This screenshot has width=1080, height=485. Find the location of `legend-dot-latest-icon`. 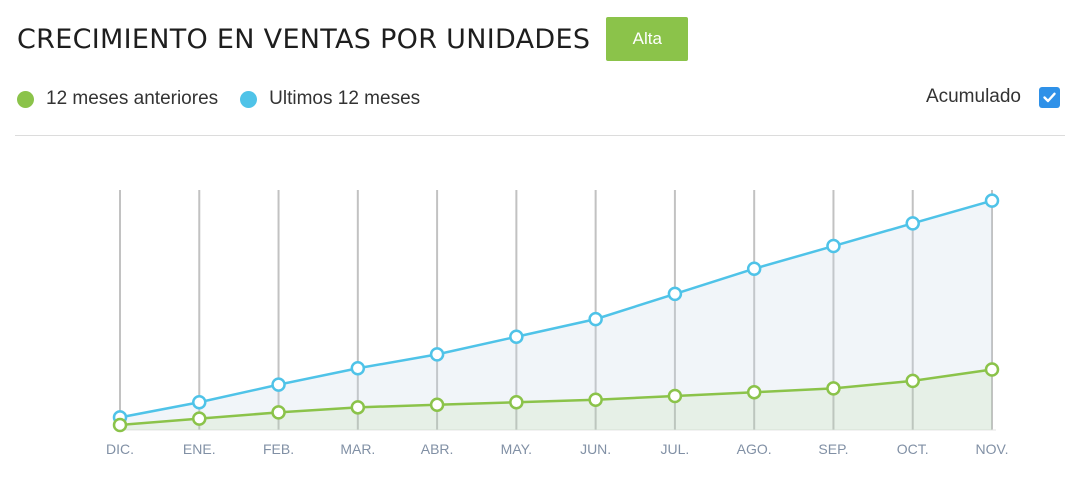

legend-dot-latest-icon is located at coordinates (249, 99).